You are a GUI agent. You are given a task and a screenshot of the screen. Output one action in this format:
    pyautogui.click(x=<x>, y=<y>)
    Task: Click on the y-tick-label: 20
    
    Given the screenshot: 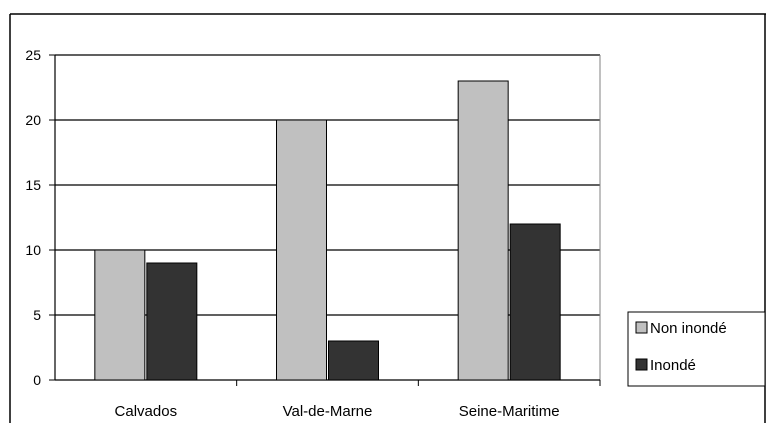 What is the action you would take?
    pyautogui.click(x=33, y=120)
    